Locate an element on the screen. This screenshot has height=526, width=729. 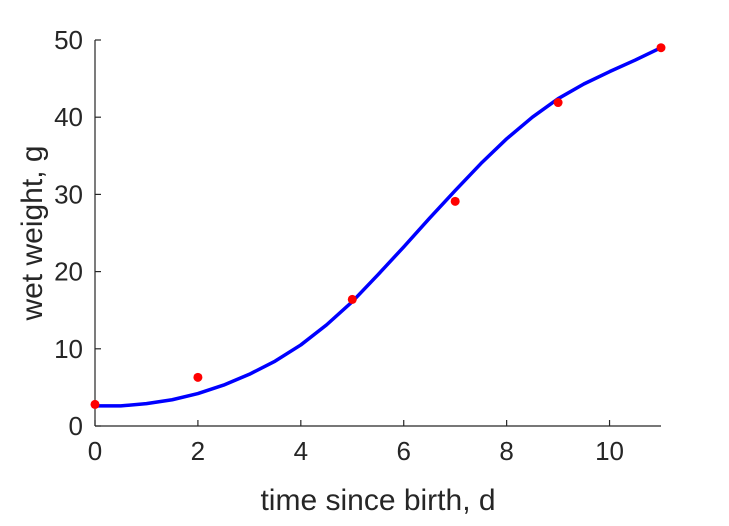
y-tick-label: 20 is located at coordinates (68, 272).